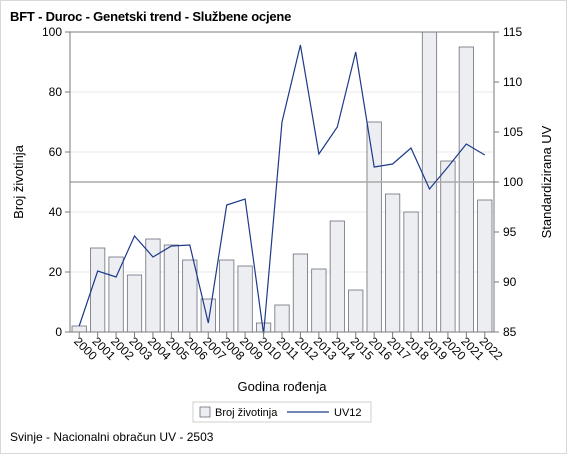 The height and width of the screenshot is (454, 567). I want to click on y-left-axis-title: Broj životinja, so click(18, 181).